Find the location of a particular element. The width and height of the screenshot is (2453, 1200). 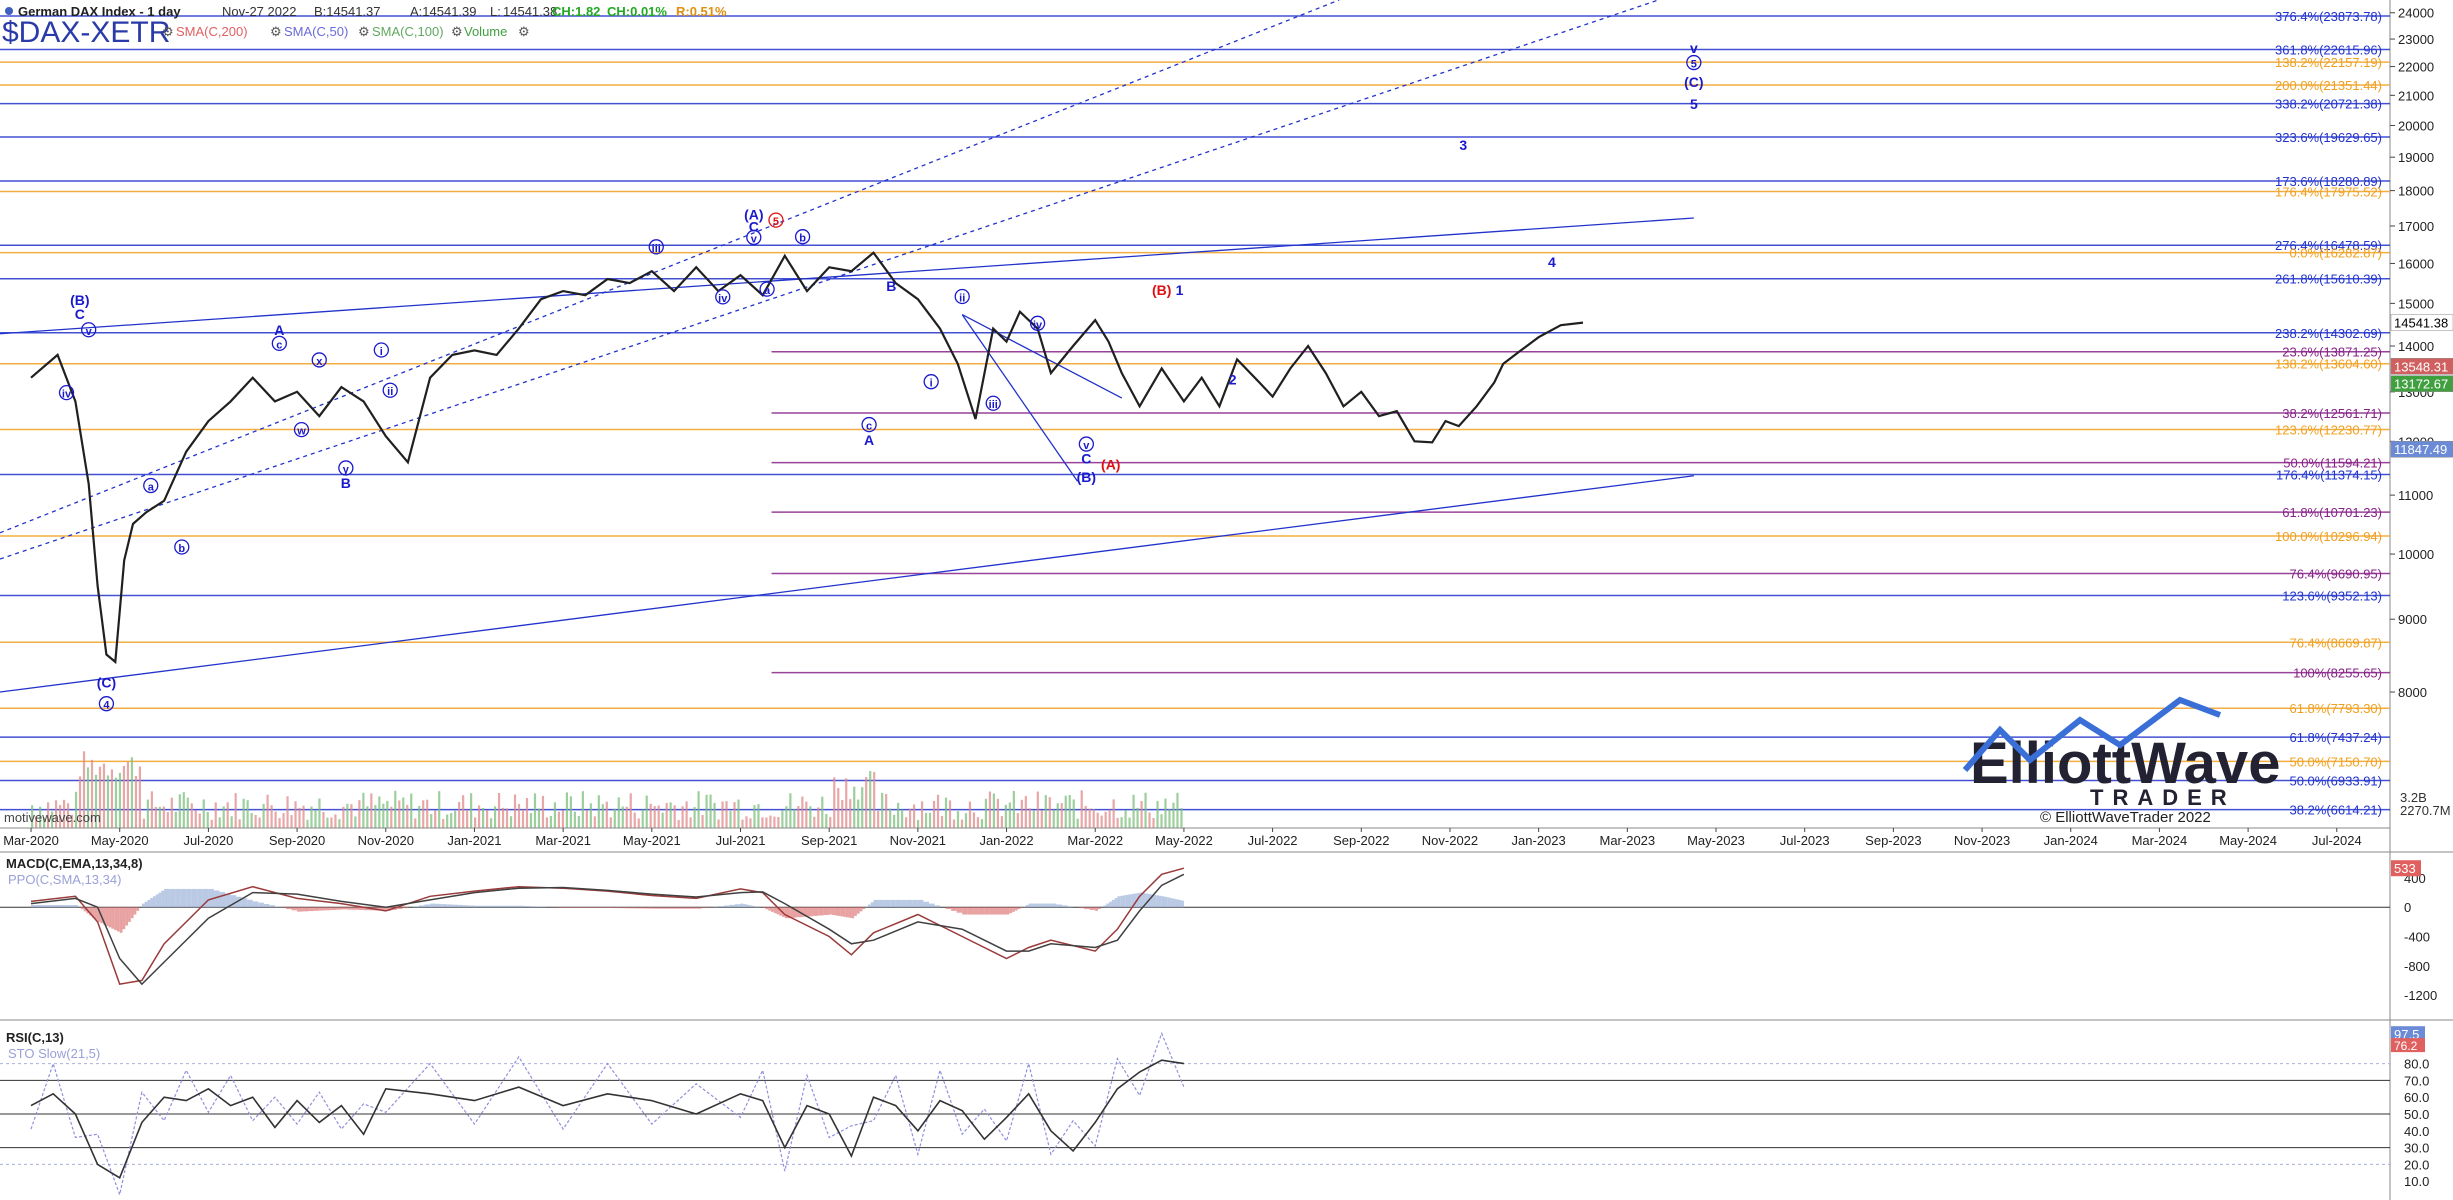

price-axis-label: 22000 is located at coordinates (2416, 67).